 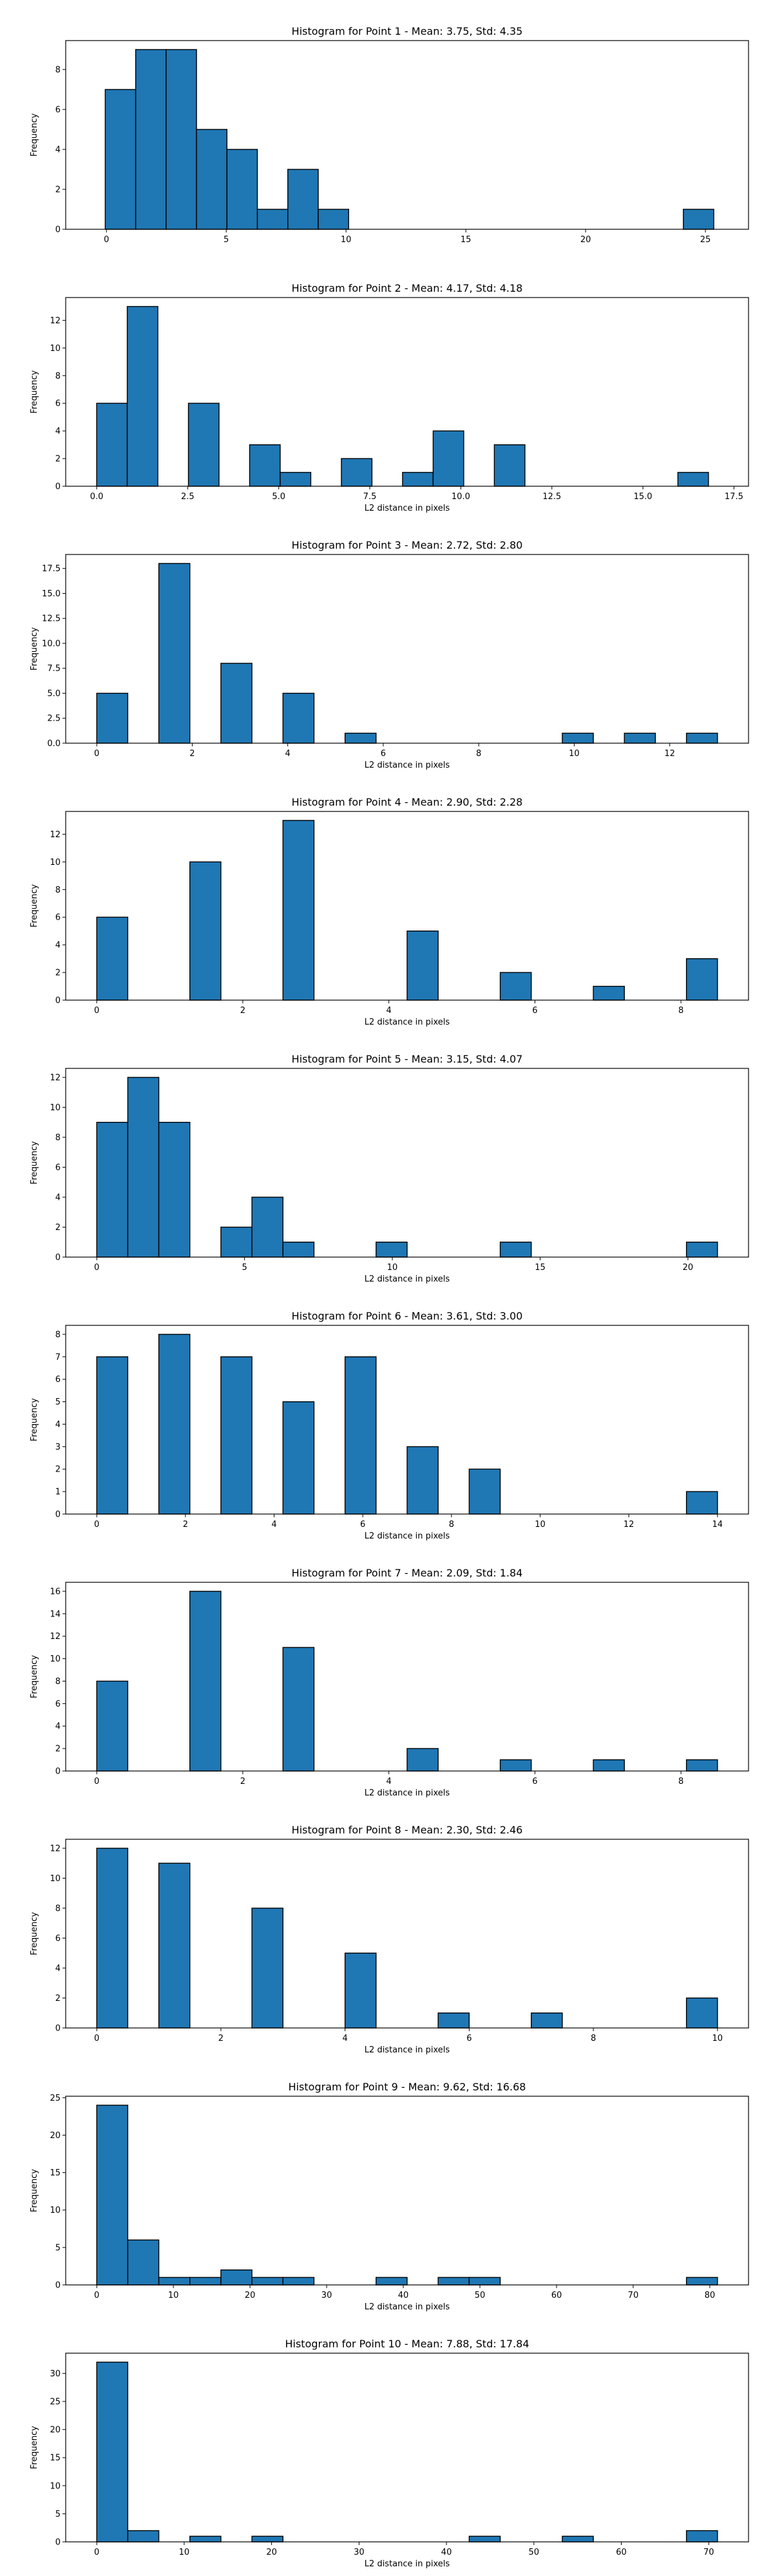 What do you see at coordinates (534, 2553) in the screenshot?
I see `x-tick-label: 50` at bounding box center [534, 2553].